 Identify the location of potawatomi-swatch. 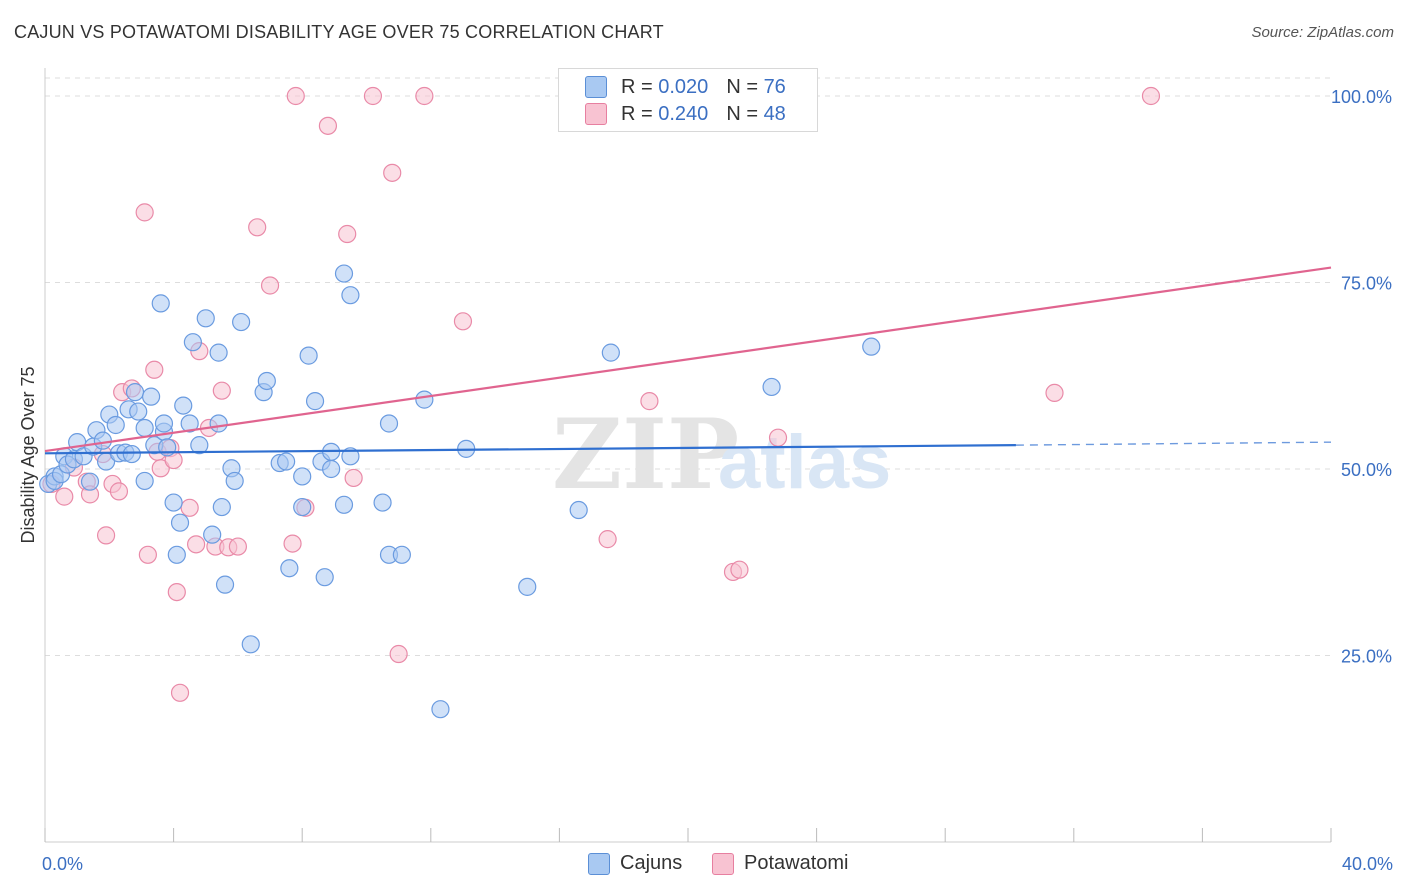
(596, 114).